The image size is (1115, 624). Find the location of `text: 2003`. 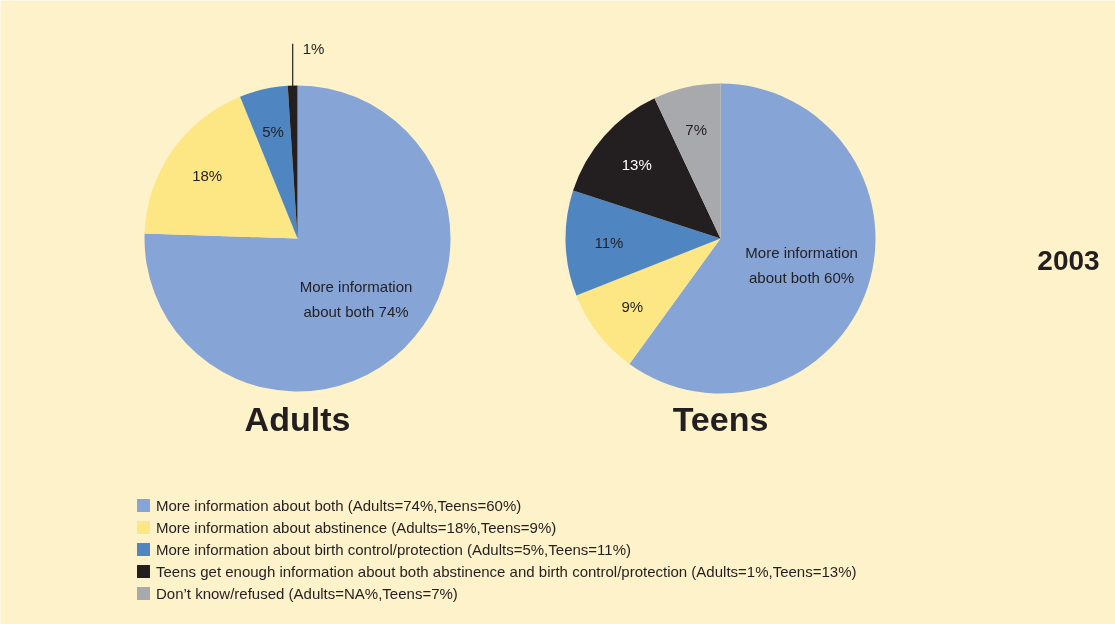

text: 2003 is located at coordinates (1068, 260).